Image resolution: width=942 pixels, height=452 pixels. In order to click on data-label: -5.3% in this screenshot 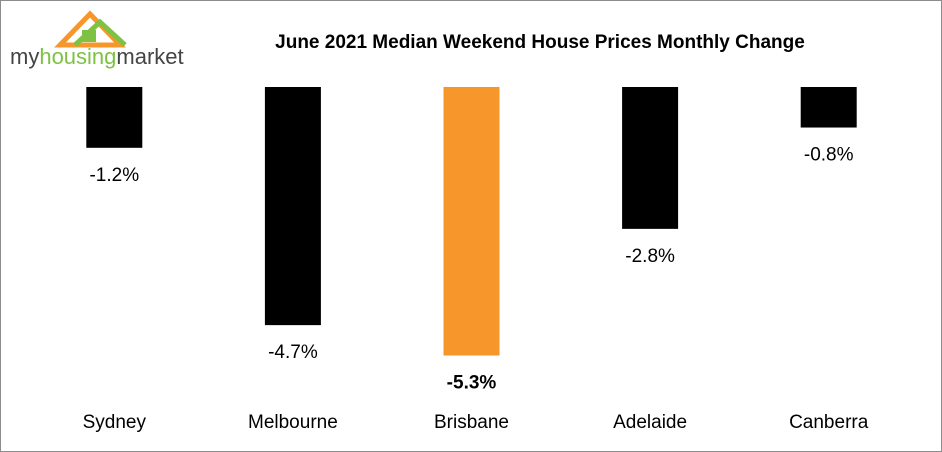, I will do `click(472, 383)`.